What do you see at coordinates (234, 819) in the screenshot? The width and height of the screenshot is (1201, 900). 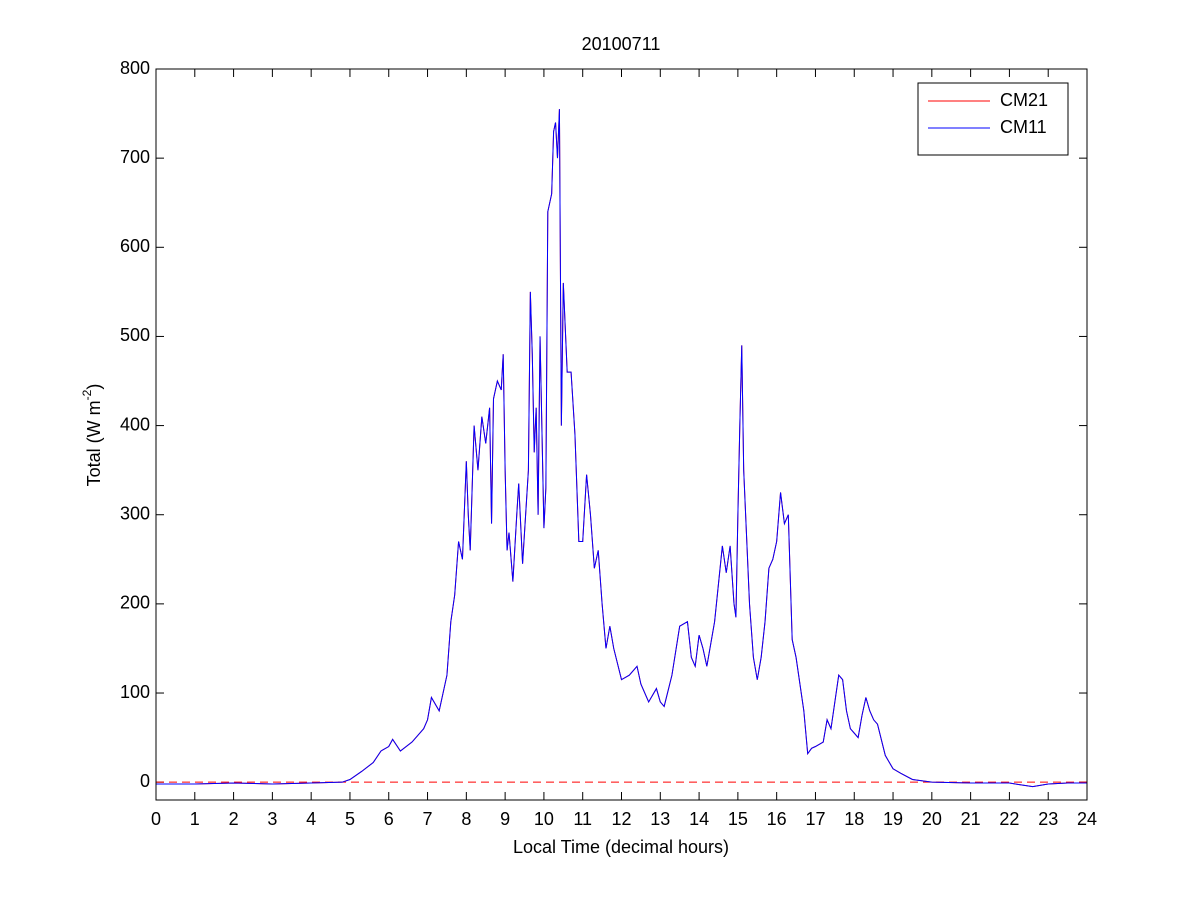 I see `x-tick-label: 2` at bounding box center [234, 819].